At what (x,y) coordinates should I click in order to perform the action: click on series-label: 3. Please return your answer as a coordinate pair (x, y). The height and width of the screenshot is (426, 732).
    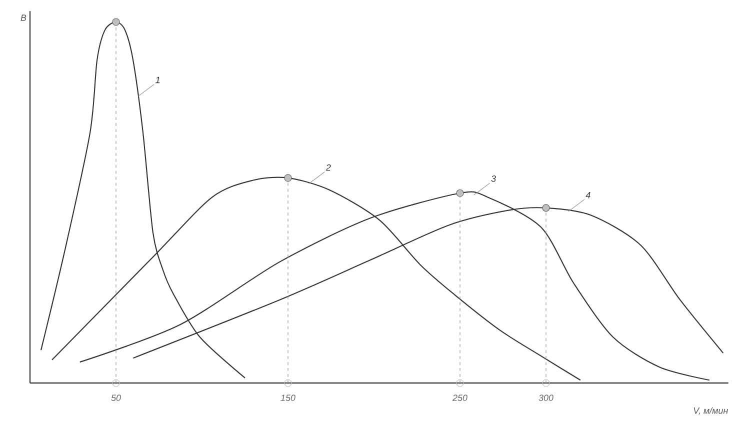
    Looking at the image, I should click on (493, 178).